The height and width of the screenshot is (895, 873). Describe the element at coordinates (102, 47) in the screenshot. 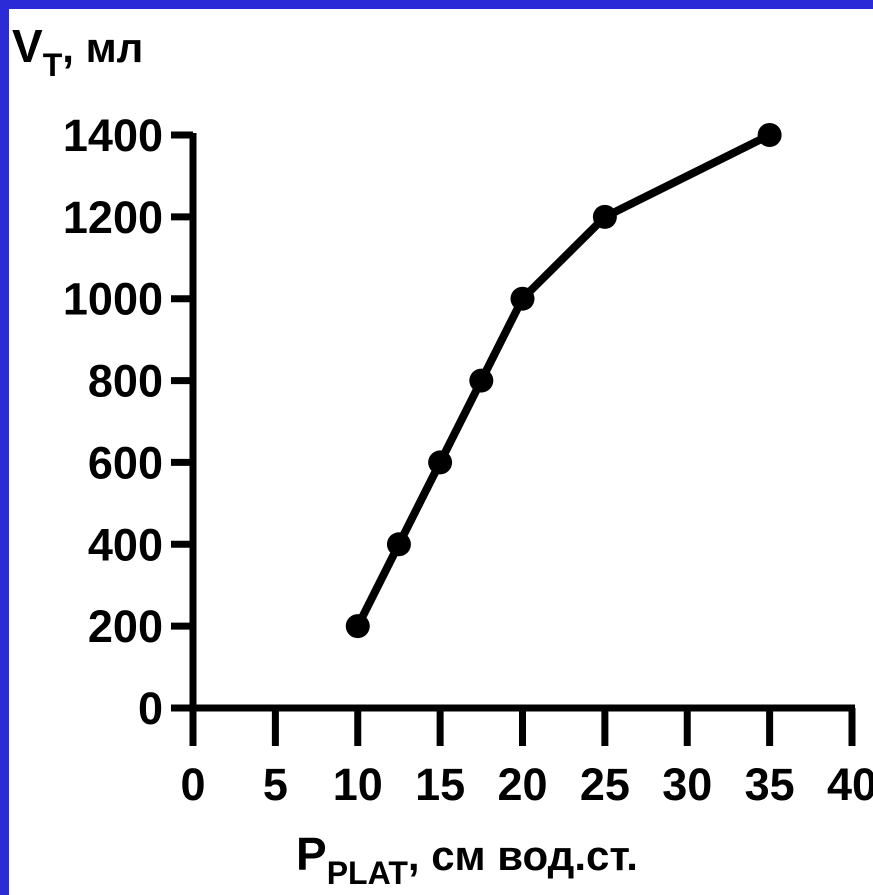

I see `y-axis-label-rest: , мл` at that location.